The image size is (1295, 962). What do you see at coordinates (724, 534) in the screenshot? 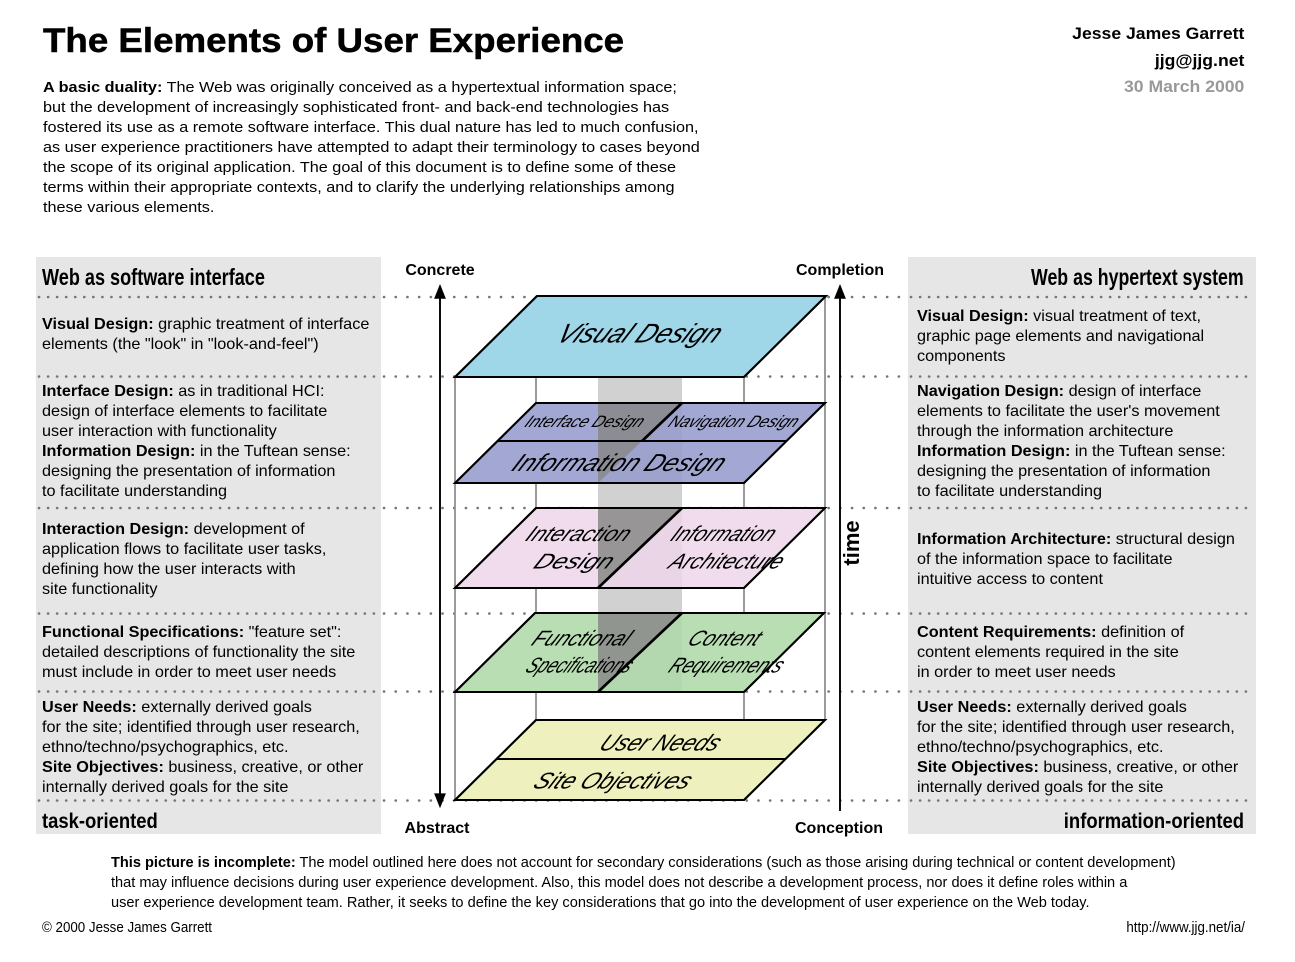
I see `svg-text: Information` at bounding box center [724, 534].